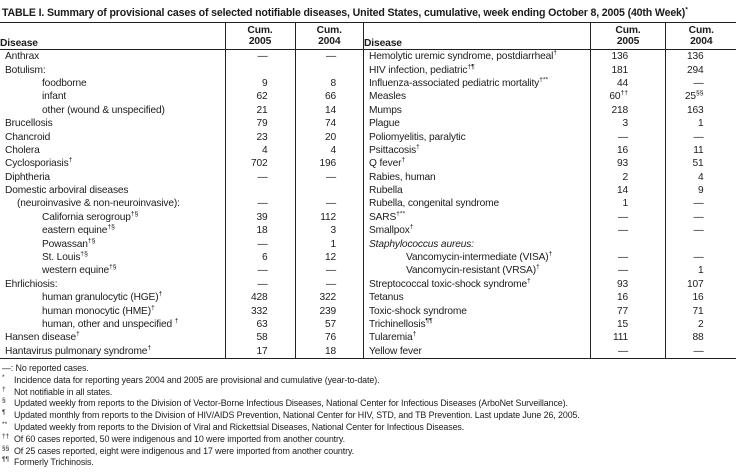 This screenshot has height=473, width=736. I want to click on cum-2004-value: 11, so click(698, 150).